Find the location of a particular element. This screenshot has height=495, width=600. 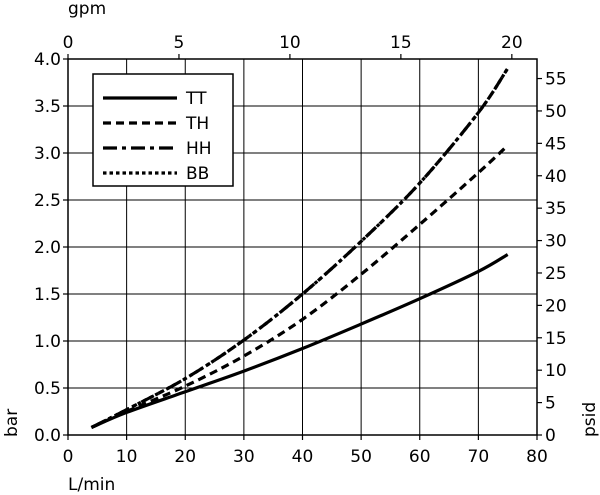

x-tick-label: 20 is located at coordinates (185, 457).